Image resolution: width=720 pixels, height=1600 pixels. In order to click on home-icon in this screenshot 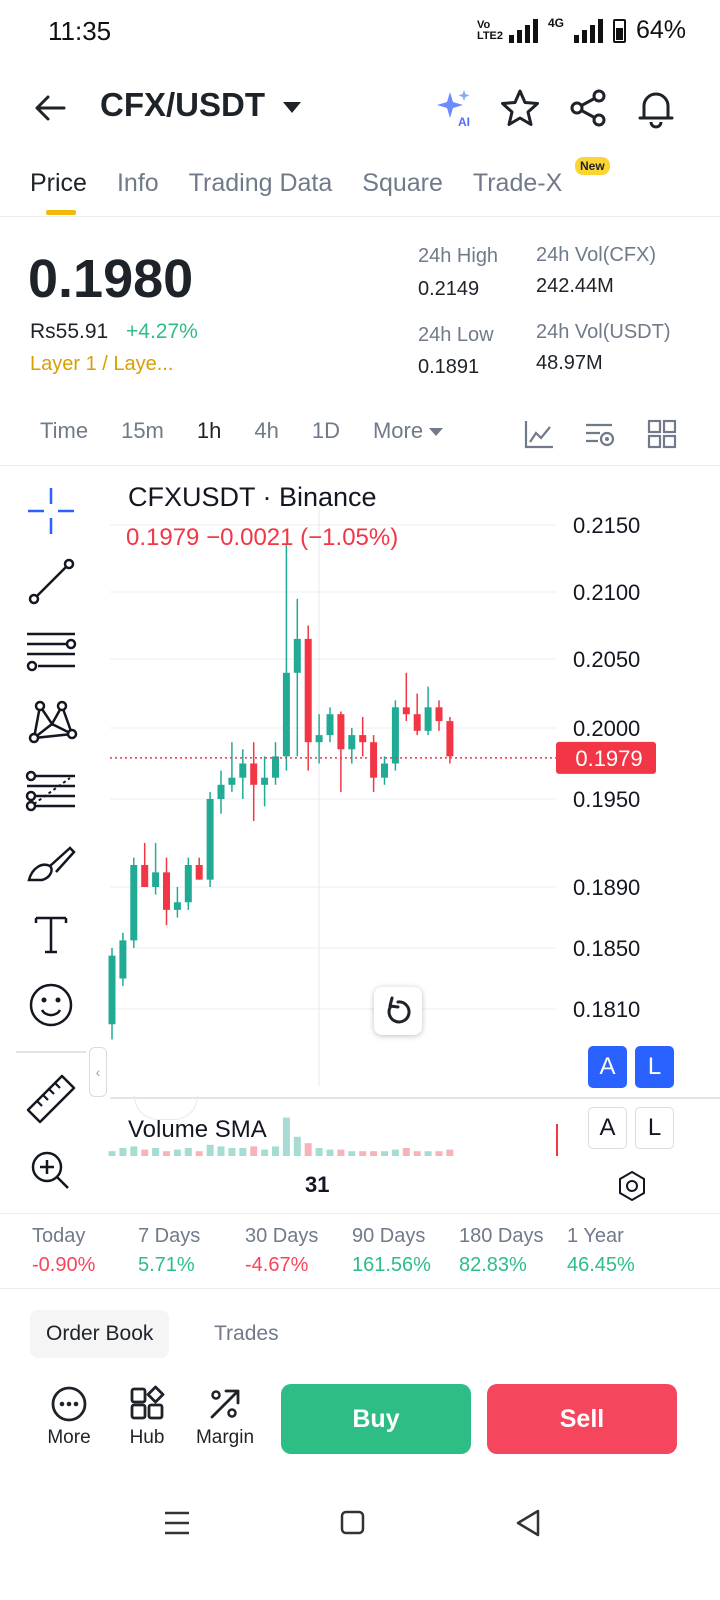, I will do `click(353, 1523)`.